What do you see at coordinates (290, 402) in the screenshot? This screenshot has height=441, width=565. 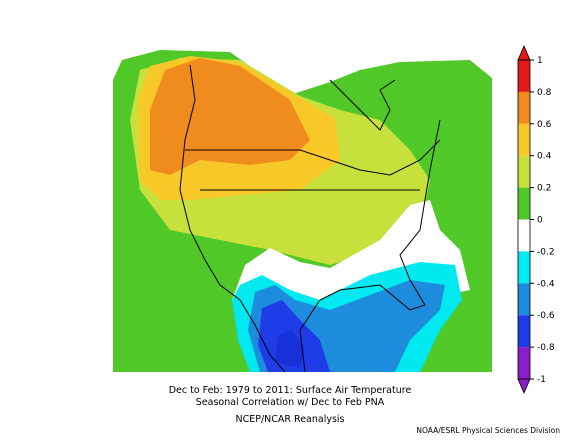 I see `caption-line: Seasonal Correlation w/ Dec to Feb PNA` at bounding box center [290, 402].